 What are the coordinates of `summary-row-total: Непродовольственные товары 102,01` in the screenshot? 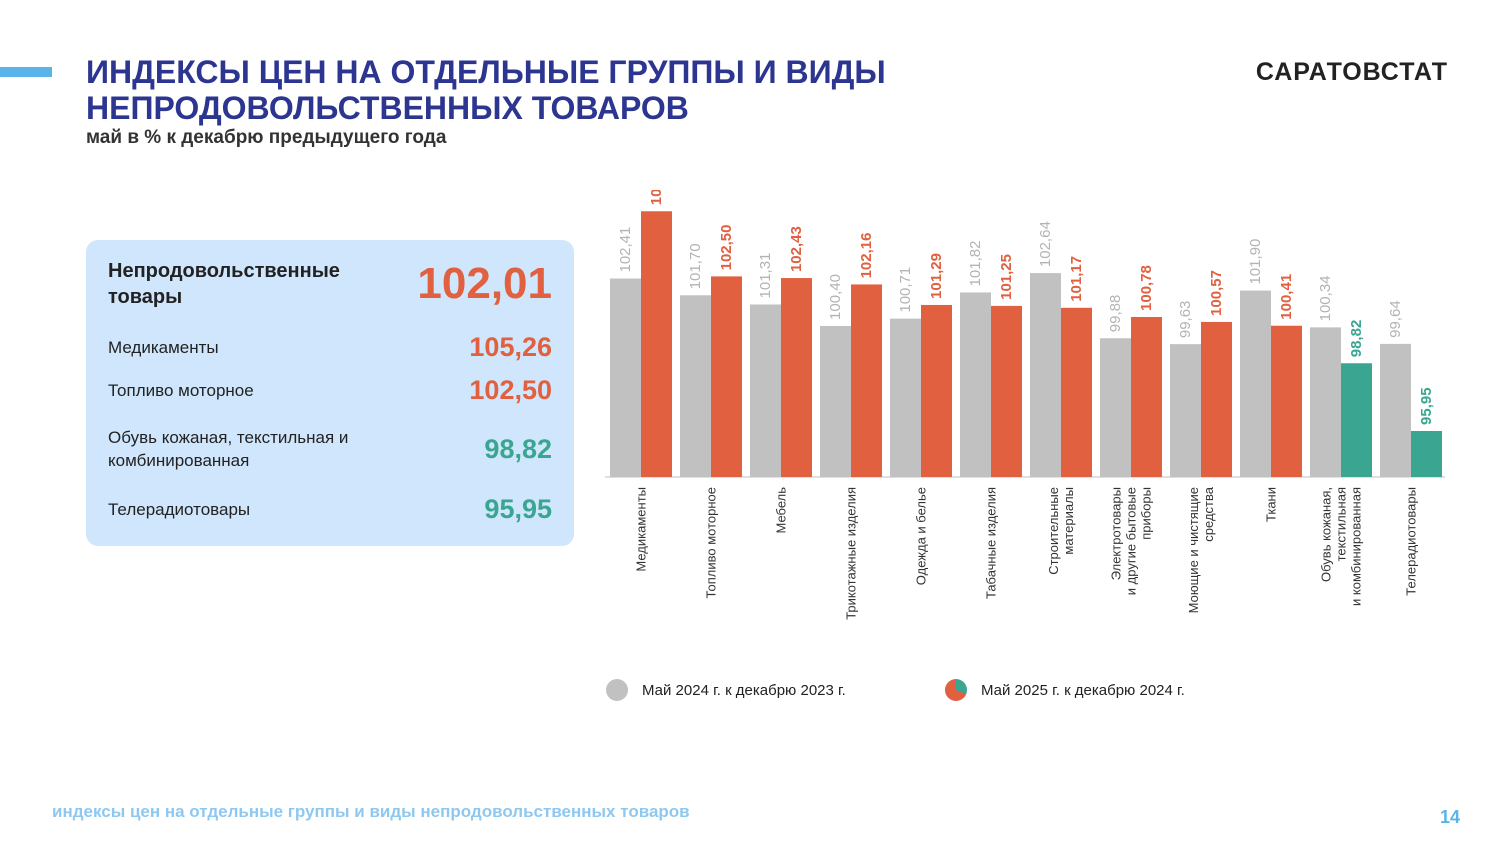 It's located at (330, 284).